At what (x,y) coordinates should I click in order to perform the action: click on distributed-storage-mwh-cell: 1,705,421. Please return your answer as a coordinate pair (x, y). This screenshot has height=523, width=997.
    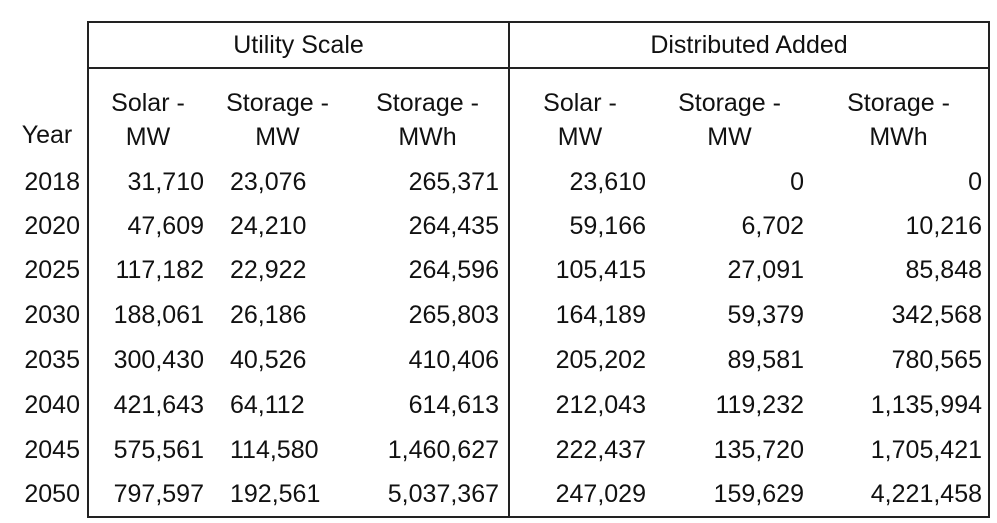
    Looking at the image, I should click on (926, 450).